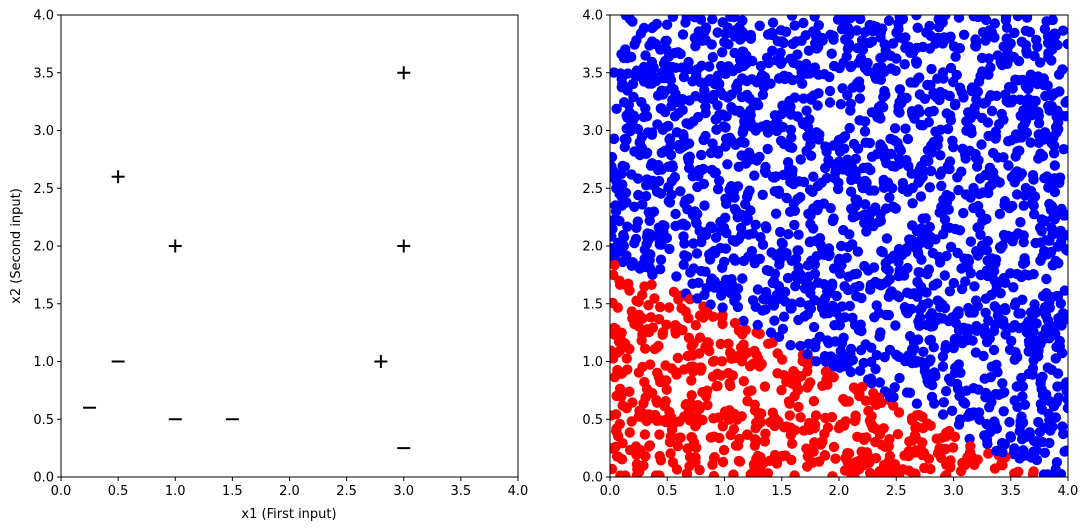 The height and width of the screenshot is (530, 1089). Describe the element at coordinates (43, 304) in the screenshot. I see `y-tick-label: 1.5` at that location.